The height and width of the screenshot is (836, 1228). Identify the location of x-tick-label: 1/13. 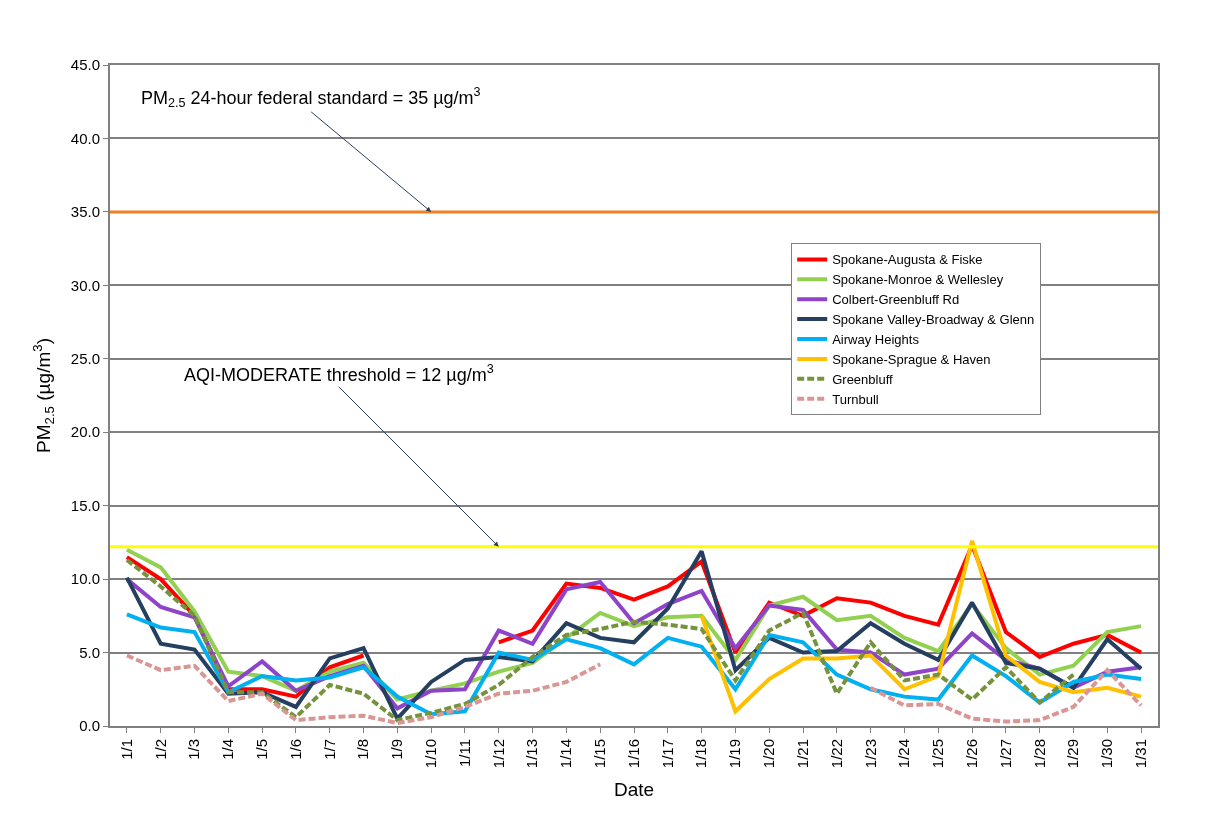
(532, 754).